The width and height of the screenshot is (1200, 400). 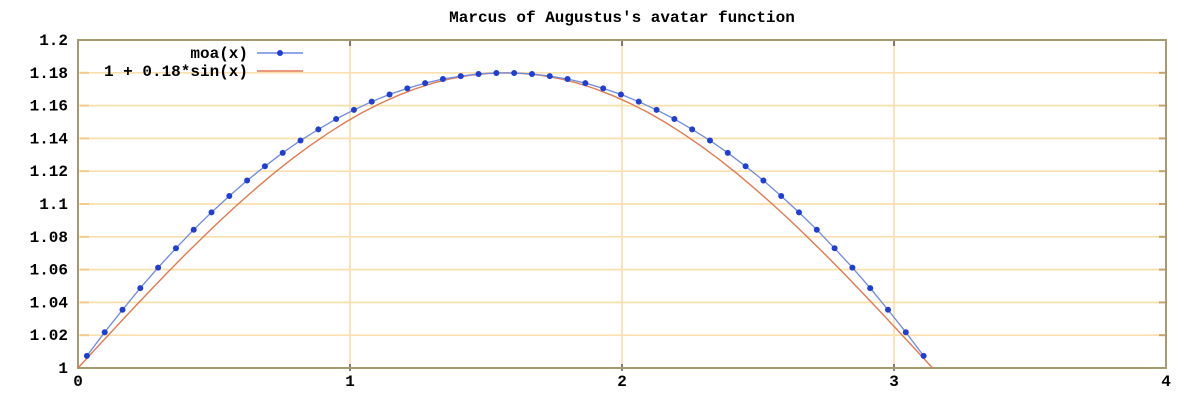 What do you see at coordinates (53, 205) in the screenshot?
I see `y-axis-label: 1.1` at bounding box center [53, 205].